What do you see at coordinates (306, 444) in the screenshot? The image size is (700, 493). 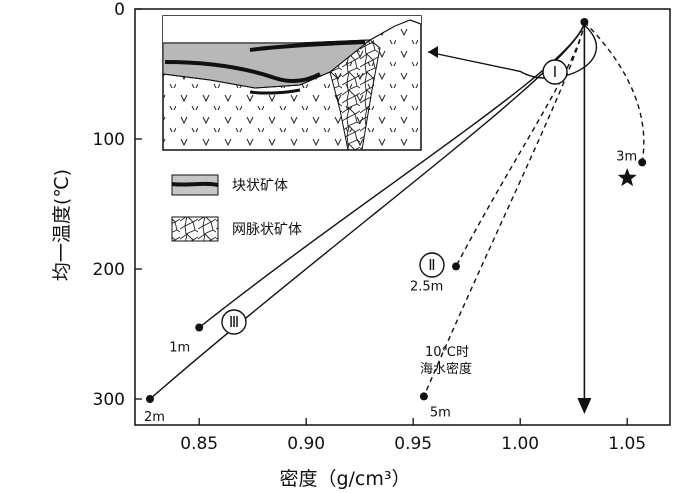 I see `x-tick-label: 0.90` at bounding box center [306, 444].